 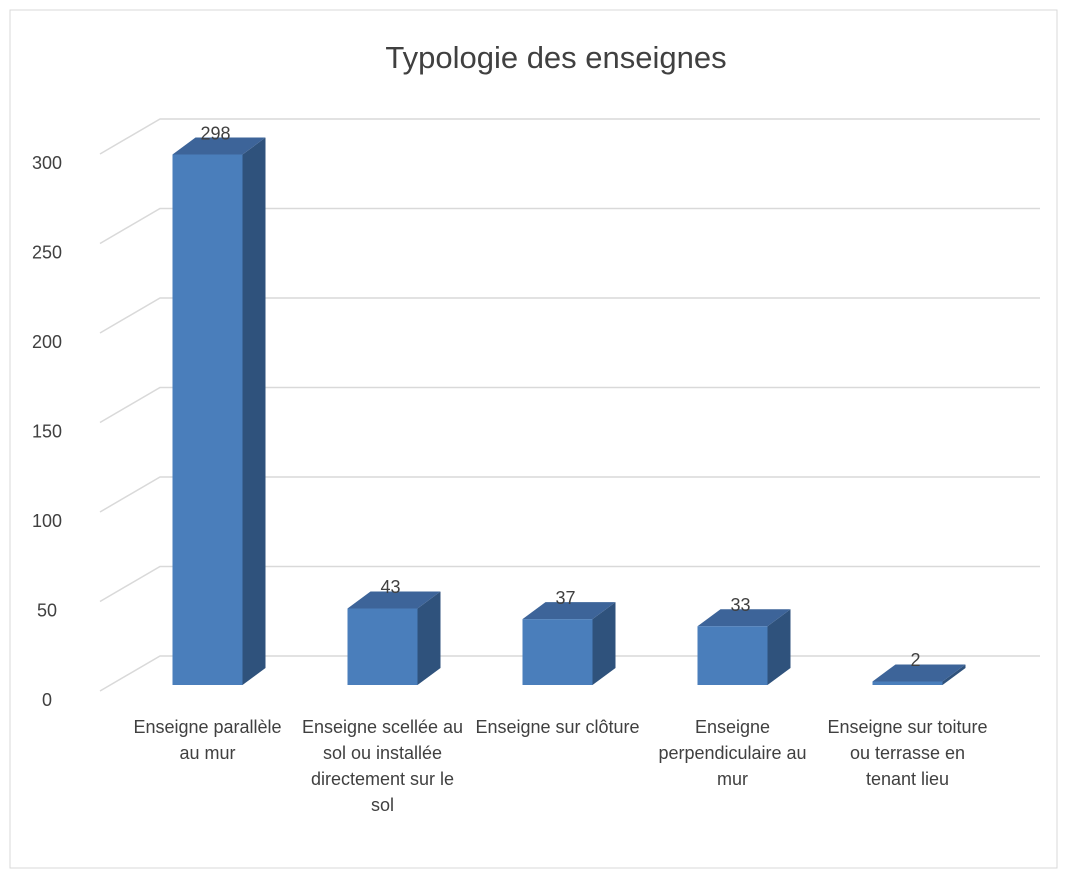 I want to click on data-label: 33, so click(x=740, y=605).